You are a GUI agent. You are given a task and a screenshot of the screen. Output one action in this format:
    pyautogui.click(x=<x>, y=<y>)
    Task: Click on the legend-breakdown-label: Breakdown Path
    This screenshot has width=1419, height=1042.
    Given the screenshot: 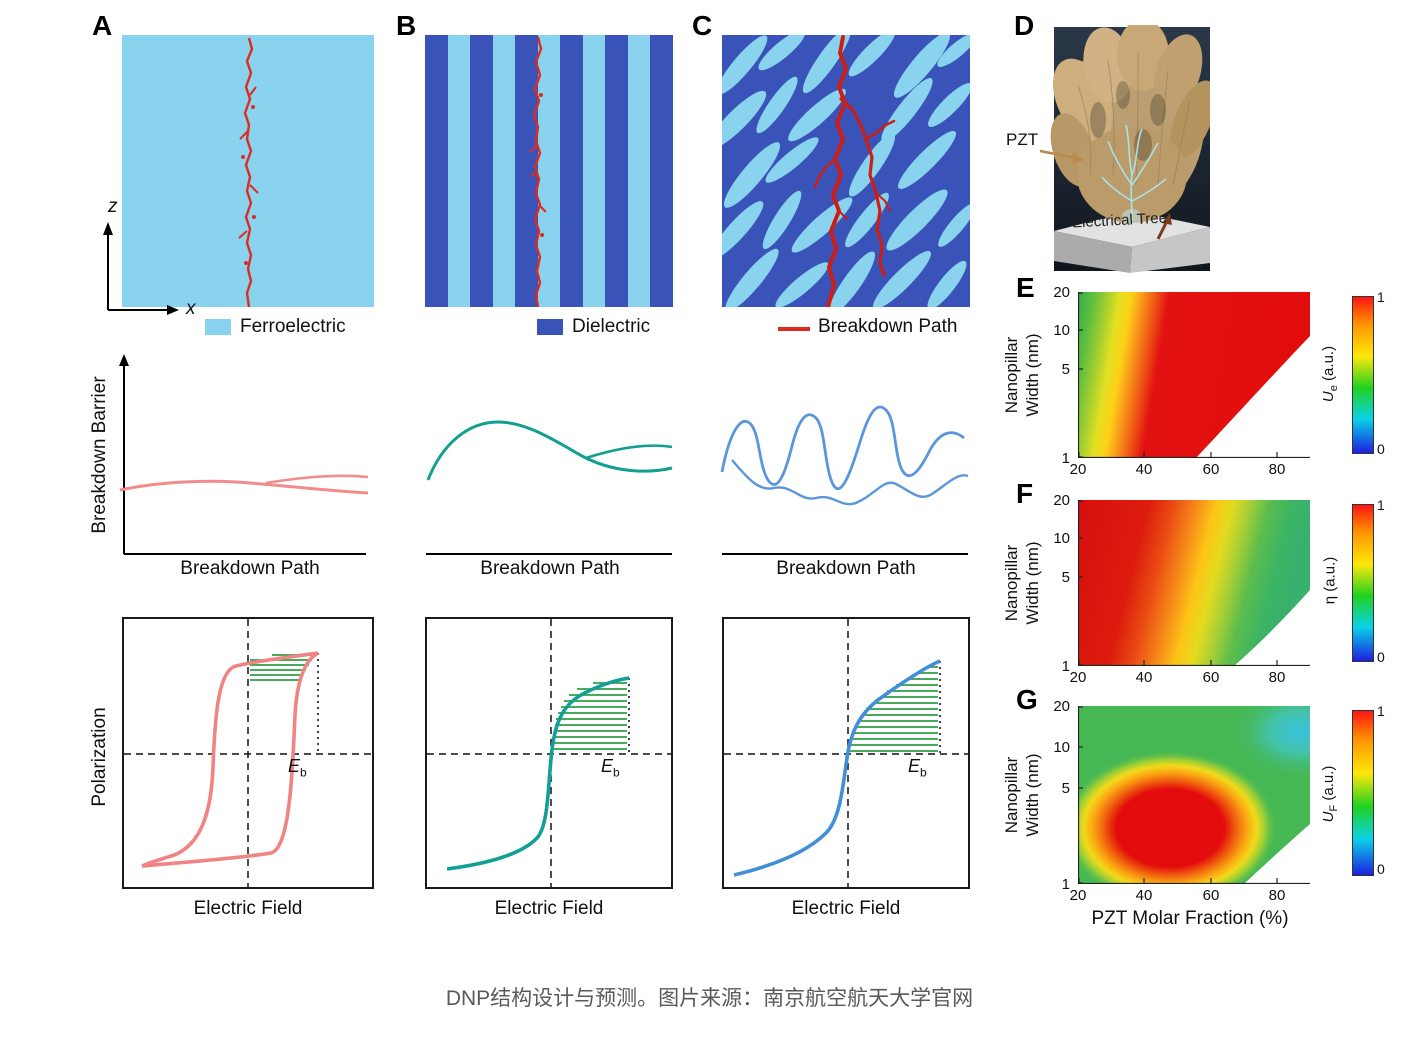 What is the action you would take?
    pyautogui.click(x=888, y=326)
    